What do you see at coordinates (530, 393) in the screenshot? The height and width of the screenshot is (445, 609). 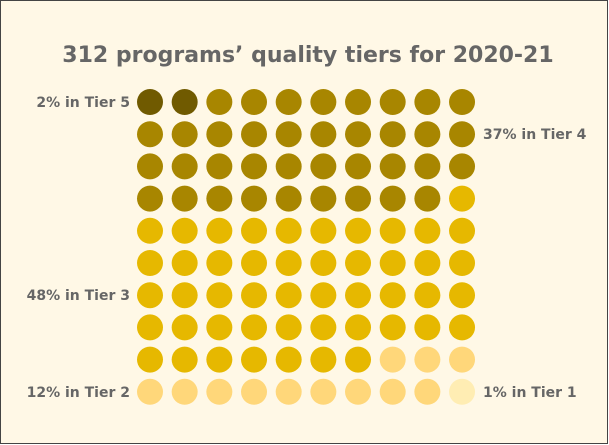 I see `tier-label: 1% in Tier 1` at bounding box center [530, 393].